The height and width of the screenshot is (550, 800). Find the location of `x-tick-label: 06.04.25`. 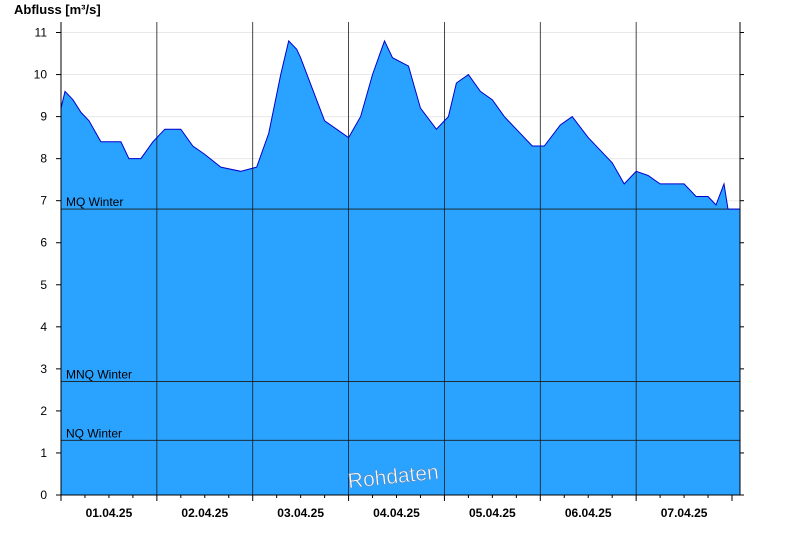

x-tick-label: 06.04.25 is located at coordinates (588, 513).